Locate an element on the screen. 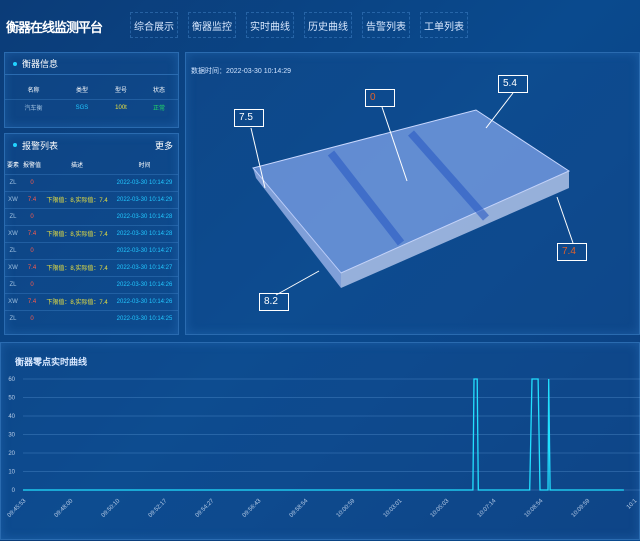 This screenshot has width=640, height=541. x-tick-label: 10:08:54 is located at coordinates (534, 508).